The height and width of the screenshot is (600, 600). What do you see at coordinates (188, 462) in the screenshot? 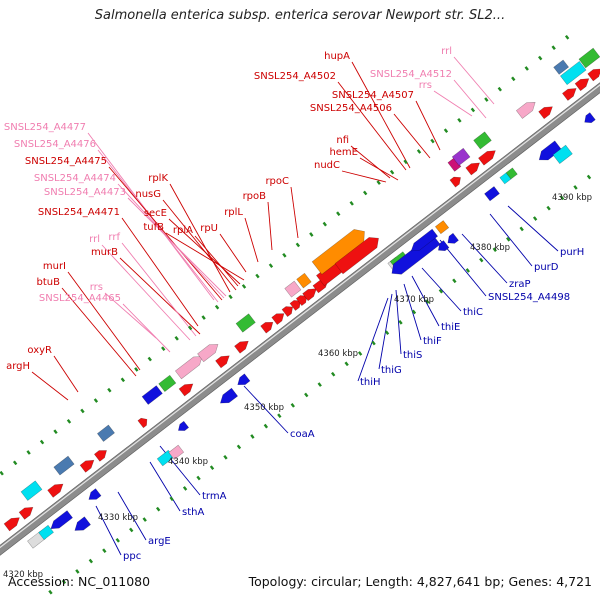
I see `tick-label: 4340 kbp` at bounding box center [188, 462].